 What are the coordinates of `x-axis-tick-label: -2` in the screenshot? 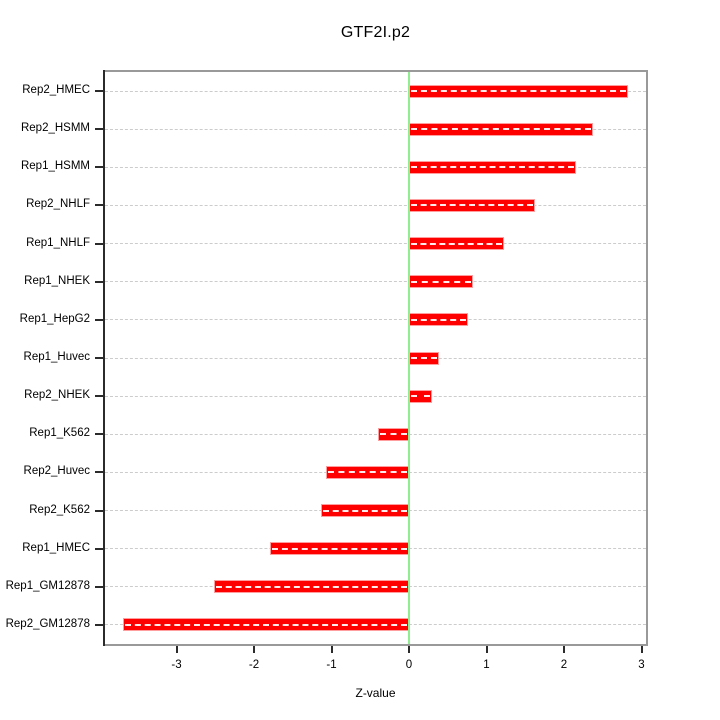 It's located at (254, 665).